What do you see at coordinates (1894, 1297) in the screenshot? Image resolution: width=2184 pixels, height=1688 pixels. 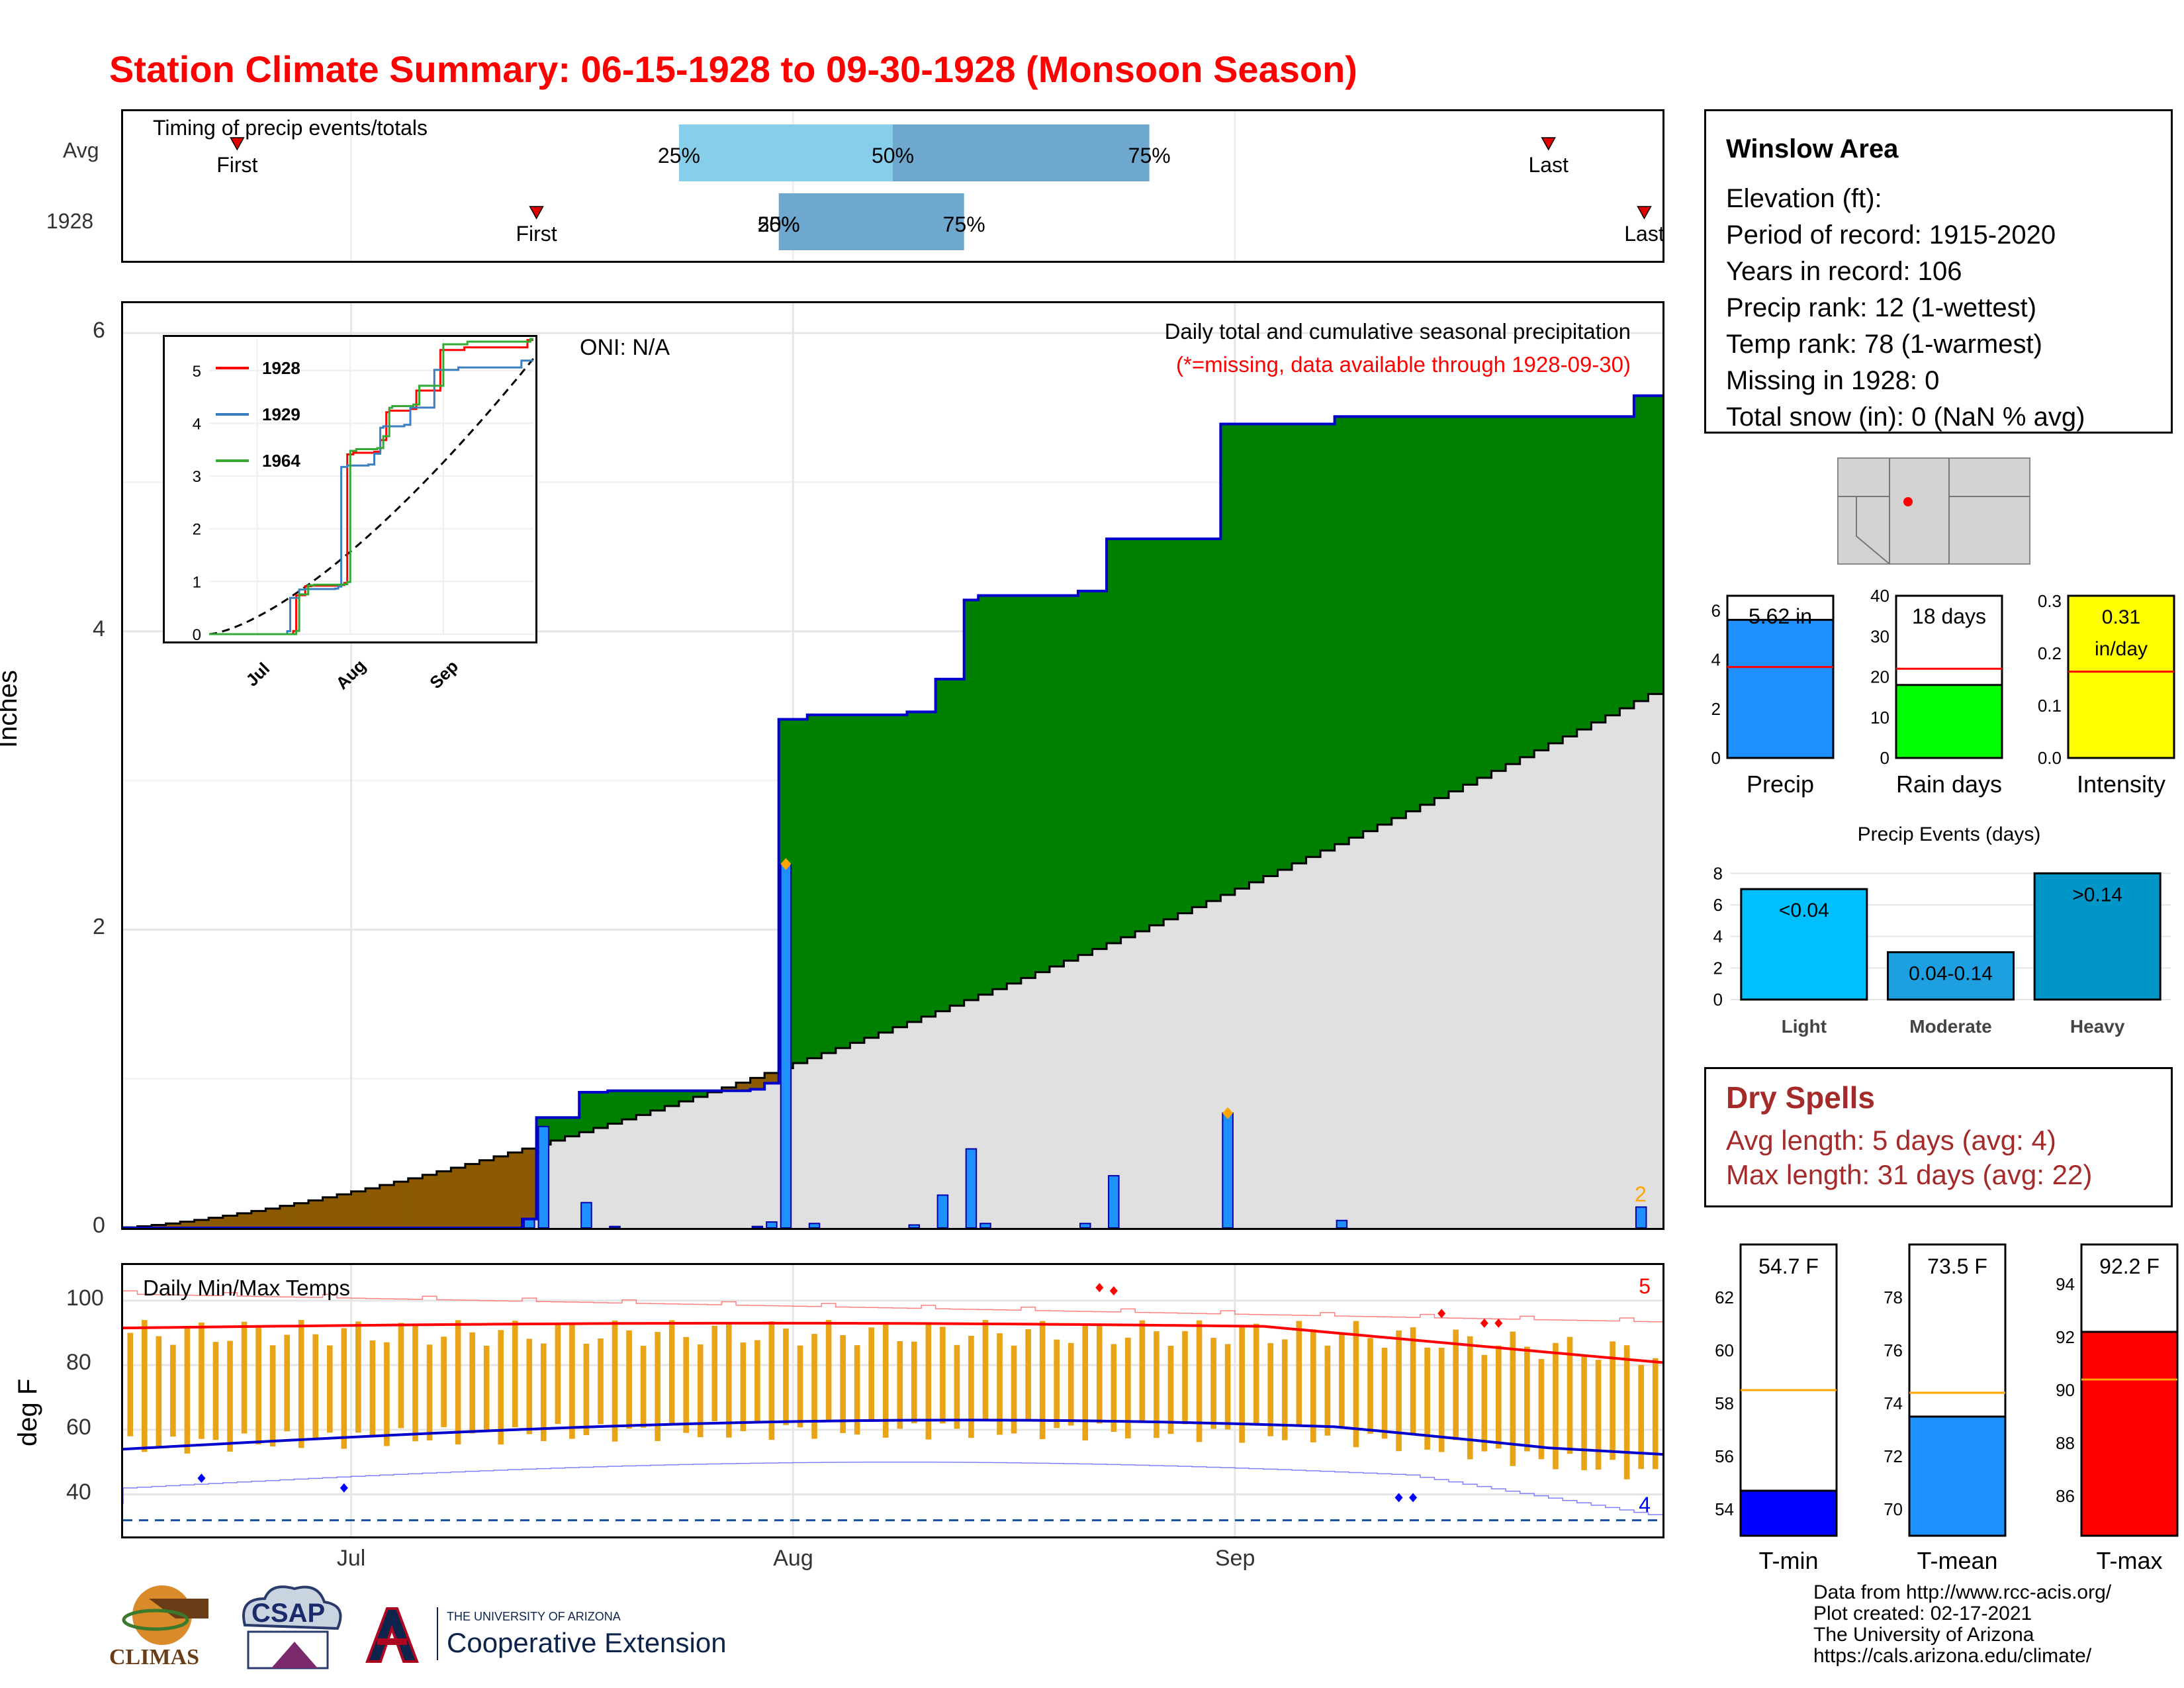 I see `tbar-ytick-label: 78` at bounding box center [1894, 1297].